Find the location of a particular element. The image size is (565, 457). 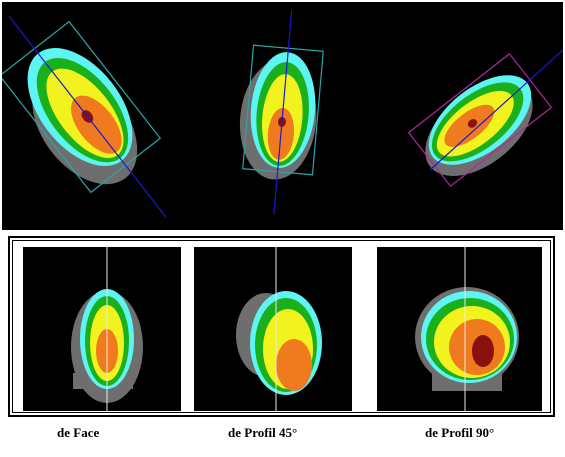

caption-face: de Face is located at coordinates (78, 432).